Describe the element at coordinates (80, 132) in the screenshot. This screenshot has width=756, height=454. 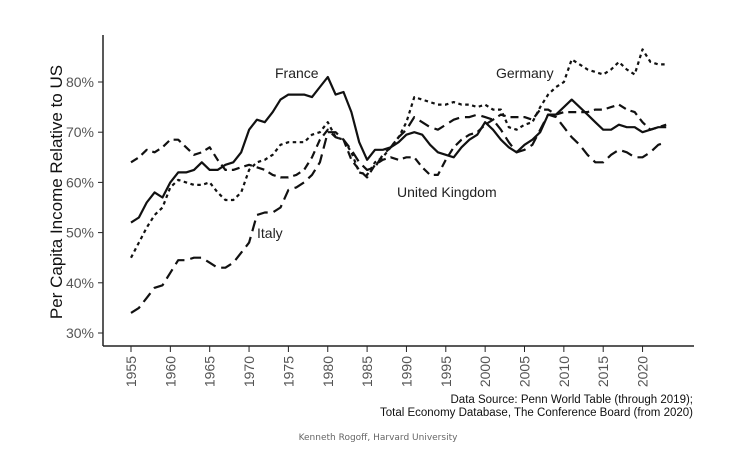
I see `y-tick-label: 70%` at that location.